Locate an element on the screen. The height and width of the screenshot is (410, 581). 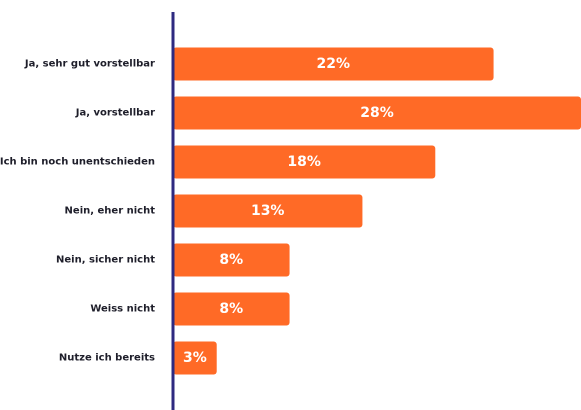
value-label-2: 18% is located at coordinates (304, 162).